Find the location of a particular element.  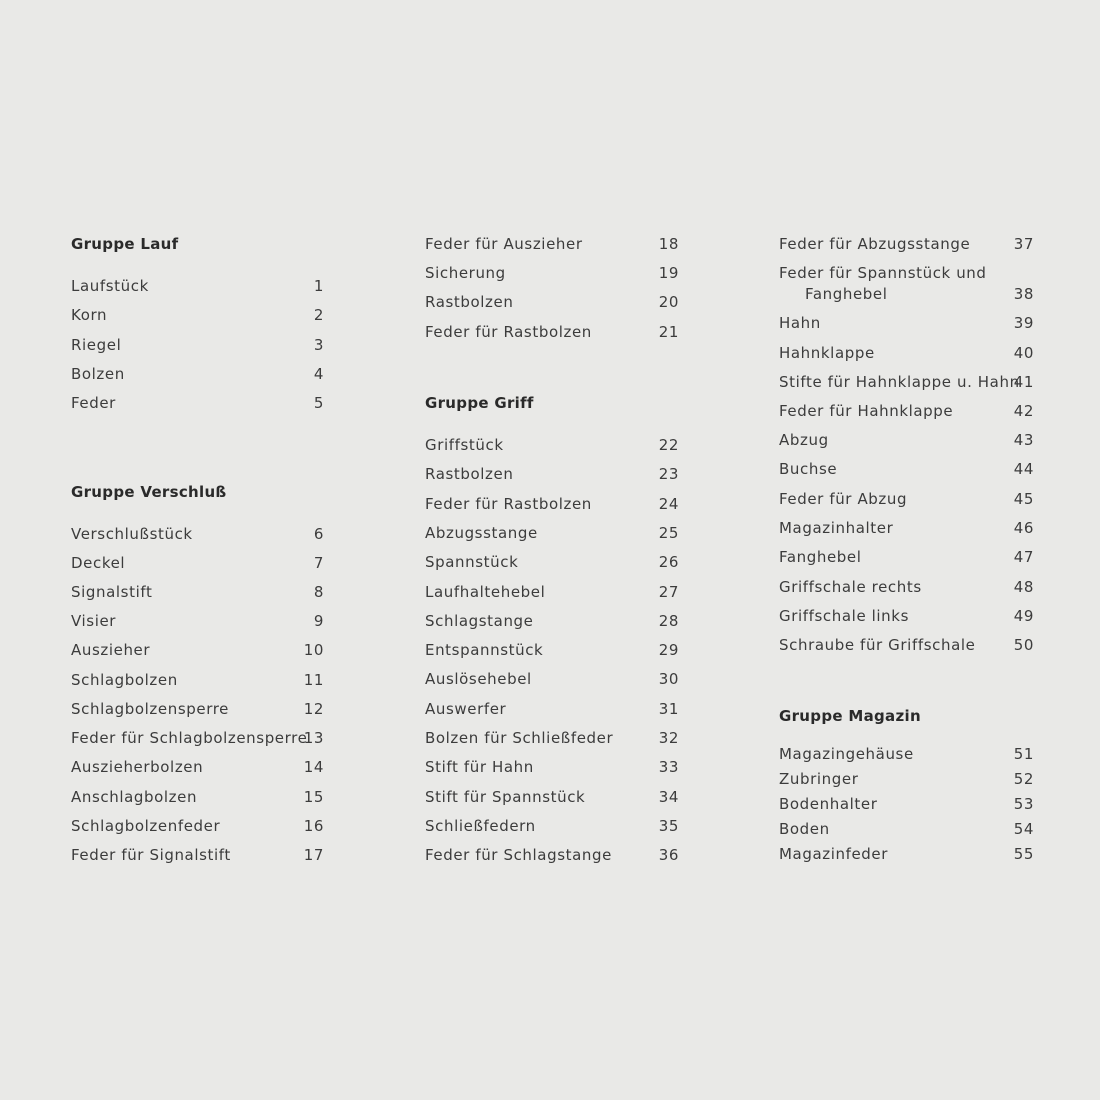

part-number: 46 is located at coordinates (1023, 528).